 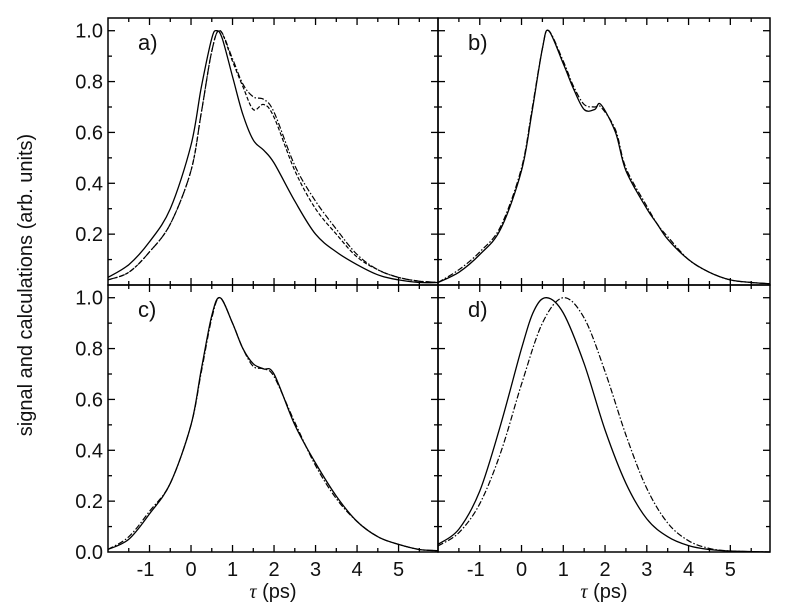 I want to click on x-axis-label-left: τ (ps), so click(x=272, y=592).